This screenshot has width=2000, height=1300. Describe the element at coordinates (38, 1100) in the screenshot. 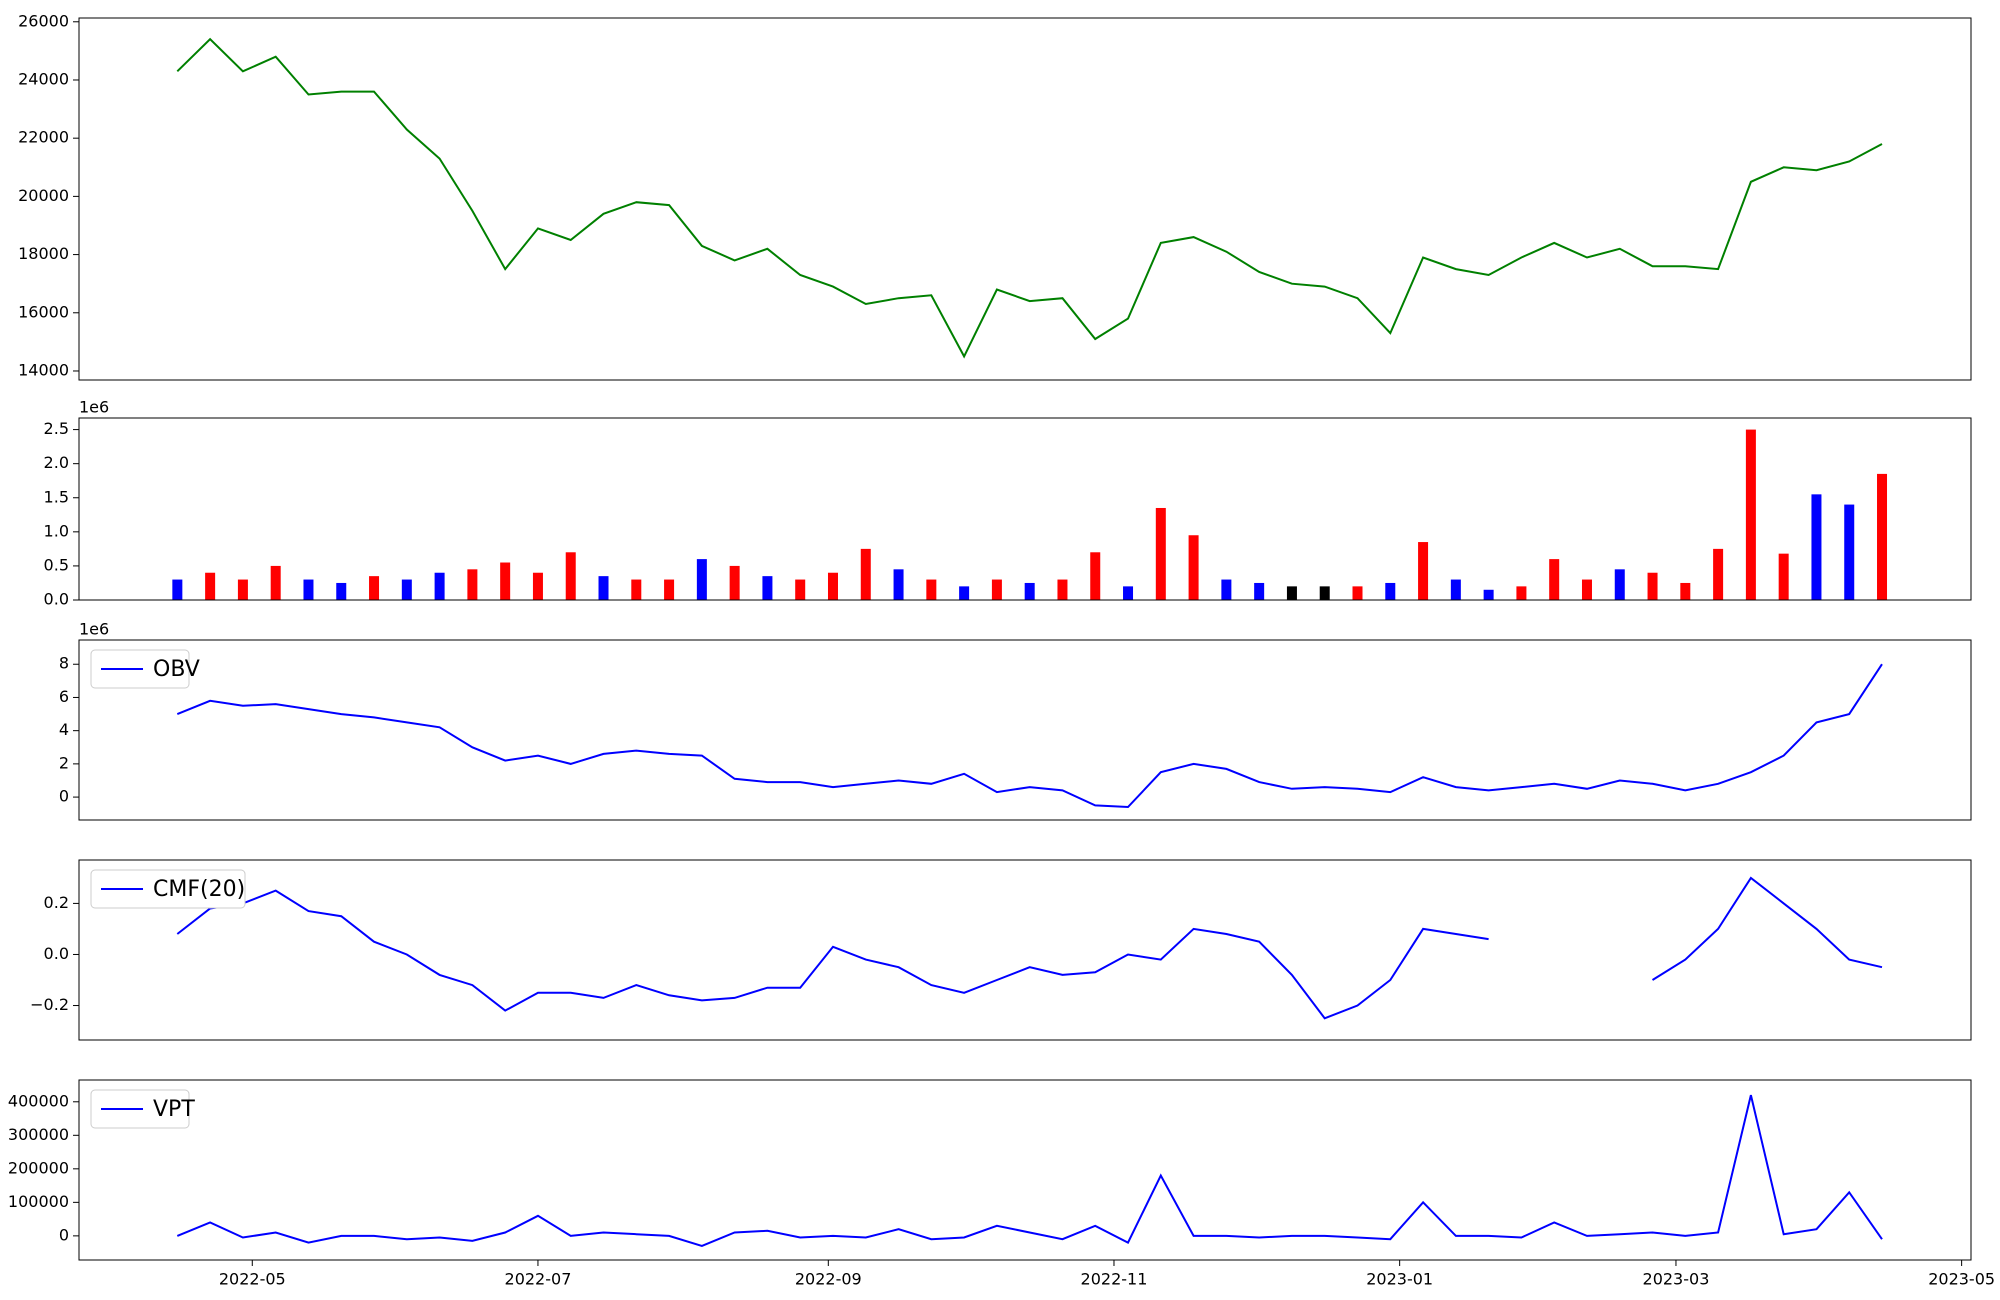

I see `y-tick-label: 400000` at that location.